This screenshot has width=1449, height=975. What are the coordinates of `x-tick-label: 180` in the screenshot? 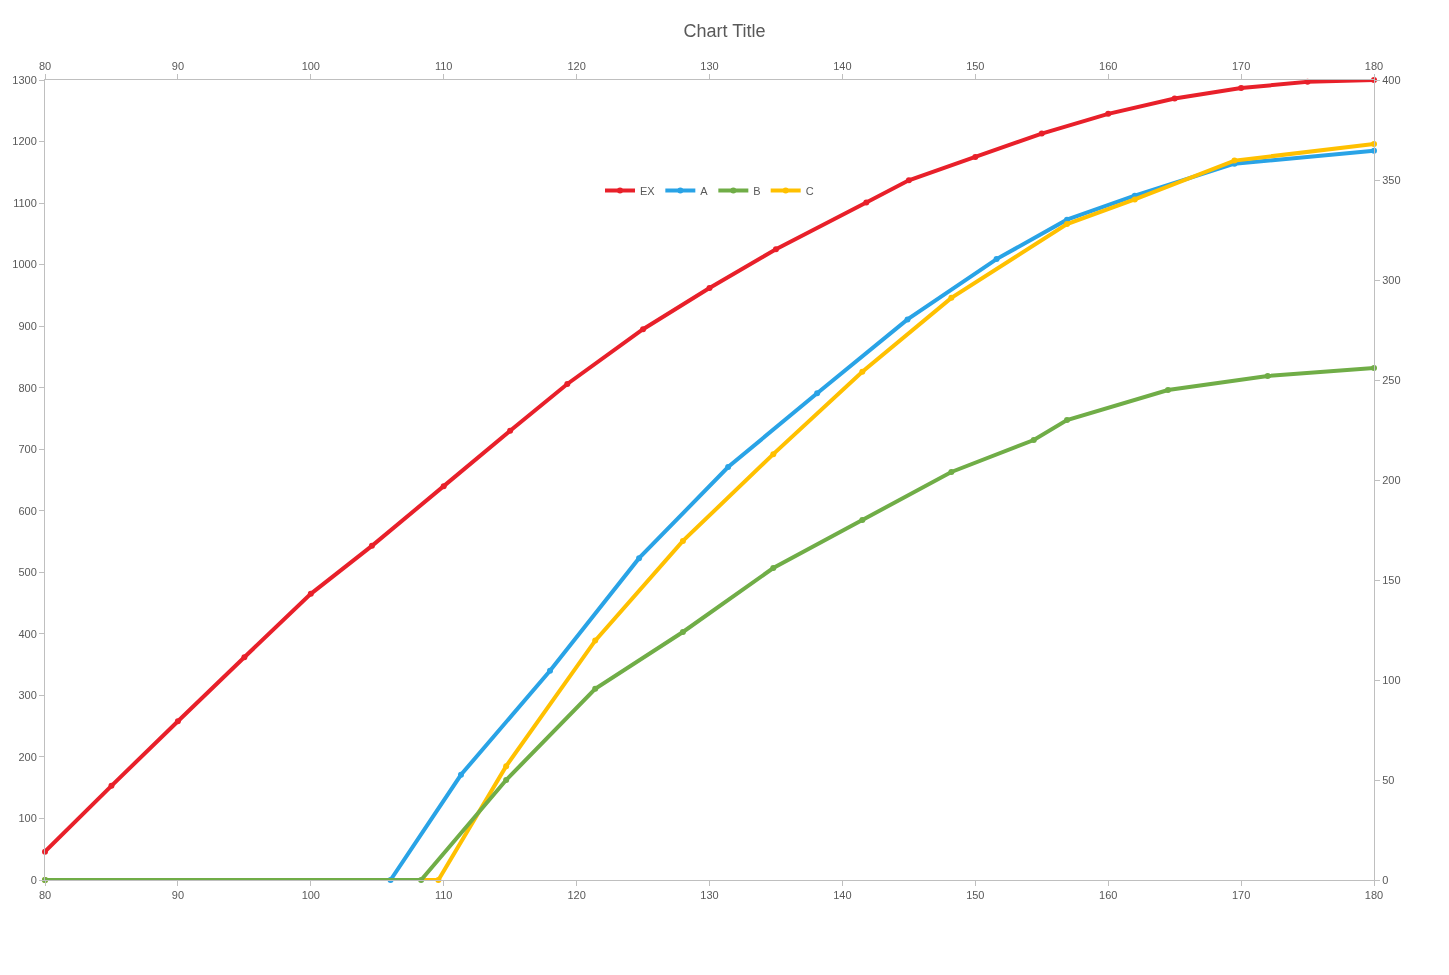 It's located at (1374, 65).